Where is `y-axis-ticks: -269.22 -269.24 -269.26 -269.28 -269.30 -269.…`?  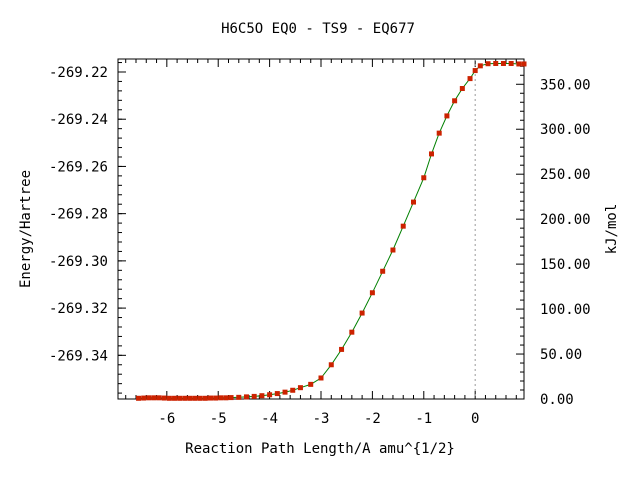 y-axis-ticks: -269.22 -269.24 -269.26 -269.28 -269.30 -269.… is located at coordinates (87, 214).